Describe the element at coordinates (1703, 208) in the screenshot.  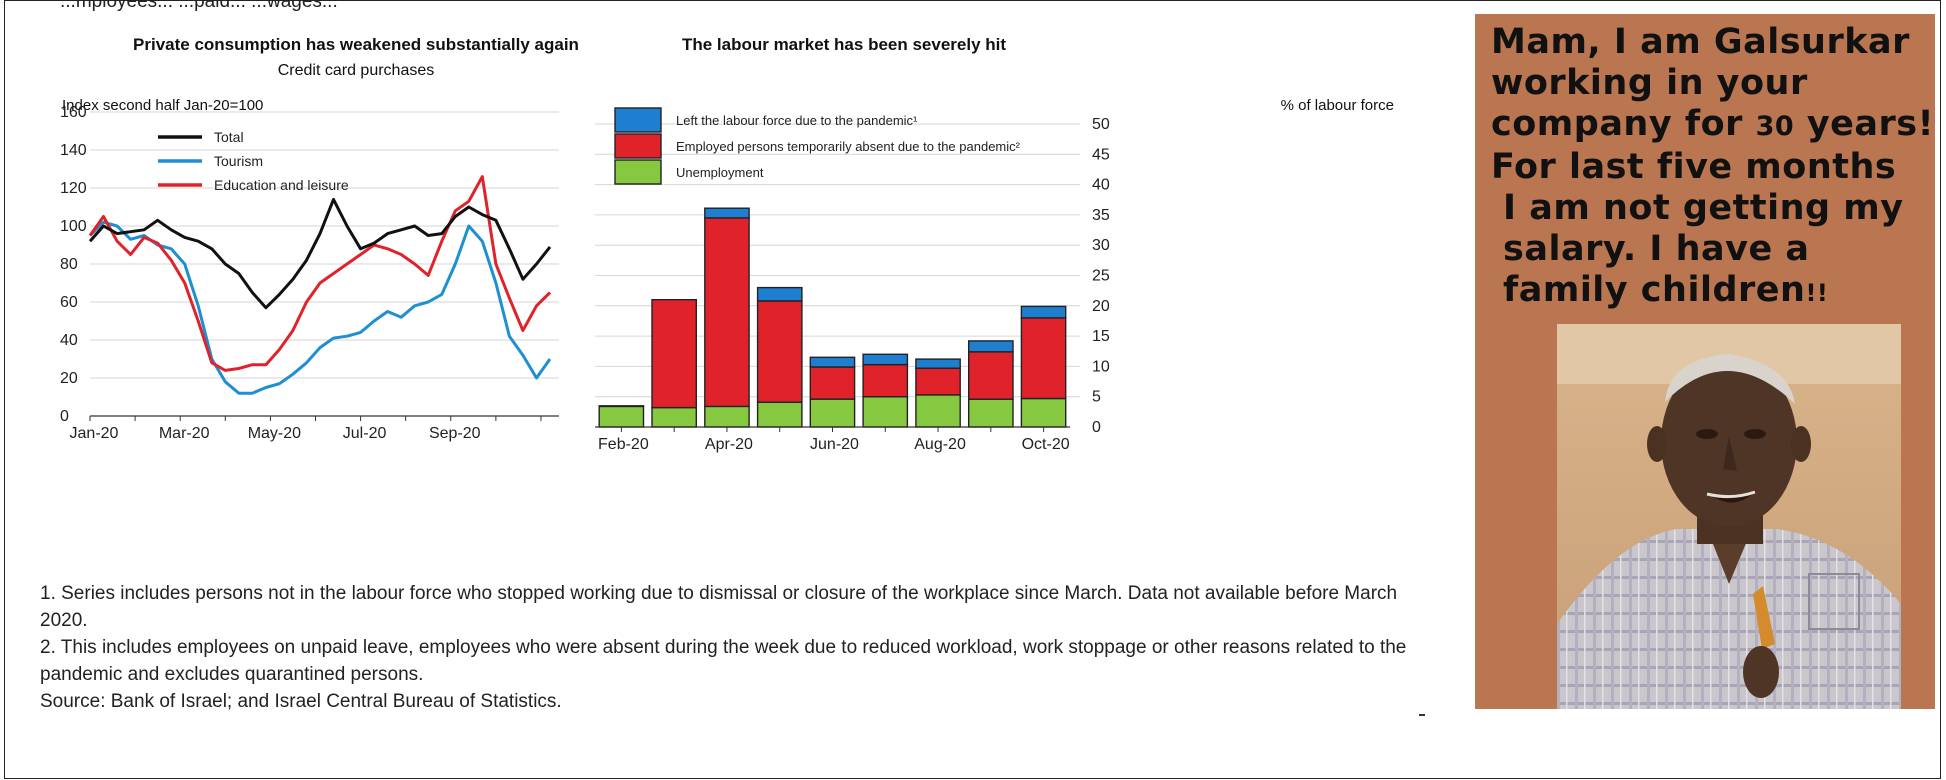
I see `meme-line-5: I am not getting my` at that location.